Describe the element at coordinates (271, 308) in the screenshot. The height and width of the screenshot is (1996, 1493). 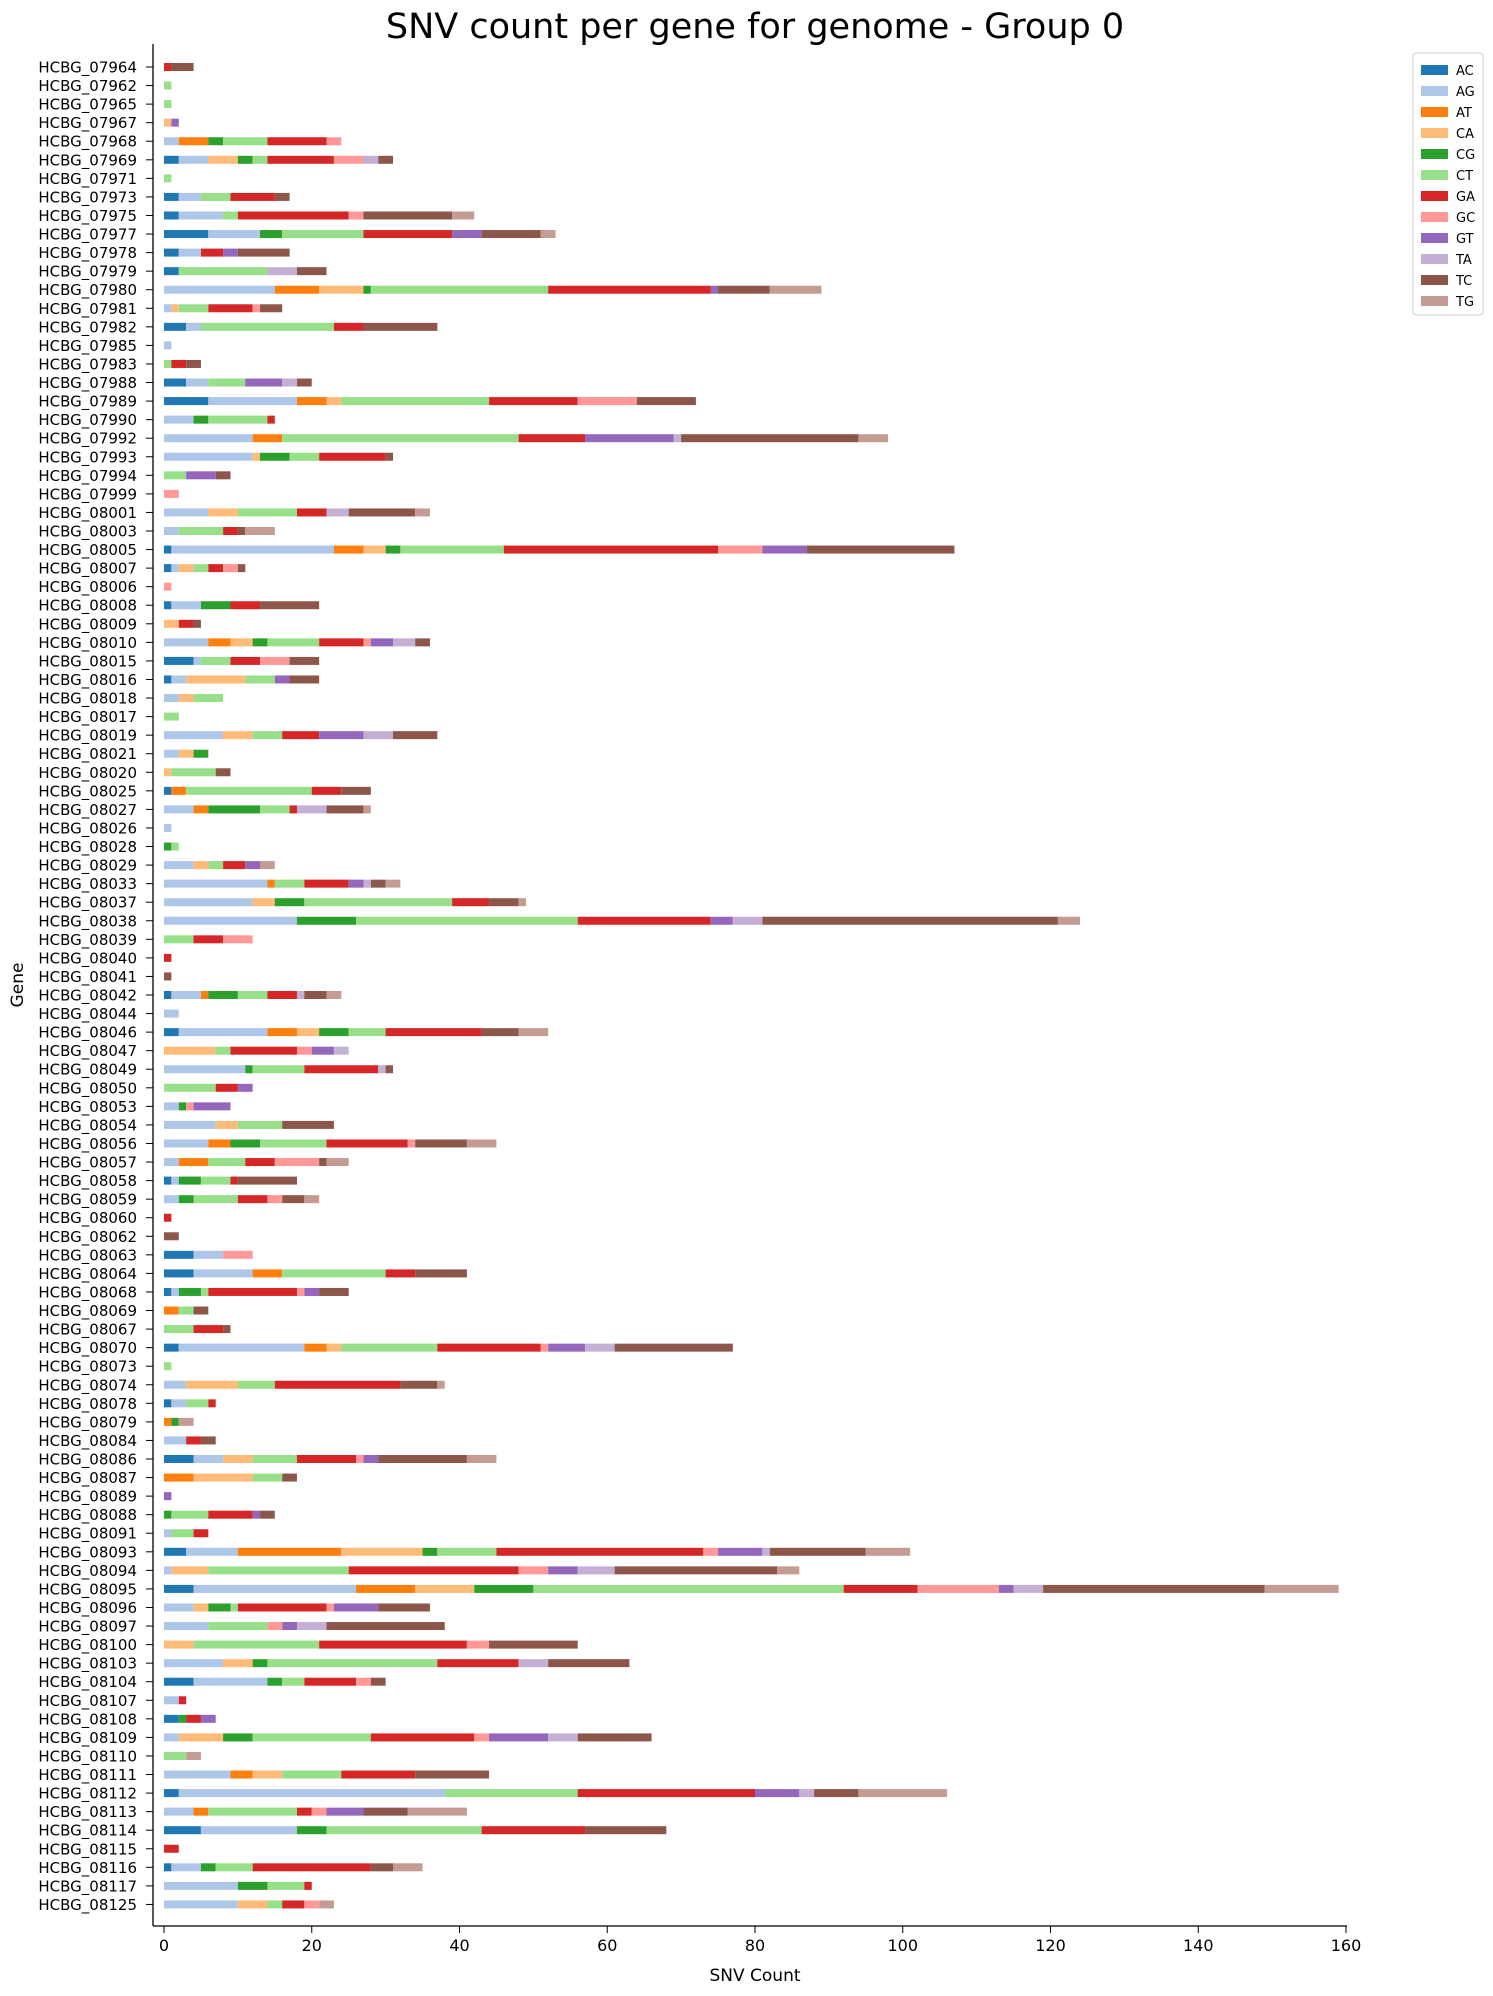
I see `bar-segment: HCBG_07981 TC: 3` at that location.